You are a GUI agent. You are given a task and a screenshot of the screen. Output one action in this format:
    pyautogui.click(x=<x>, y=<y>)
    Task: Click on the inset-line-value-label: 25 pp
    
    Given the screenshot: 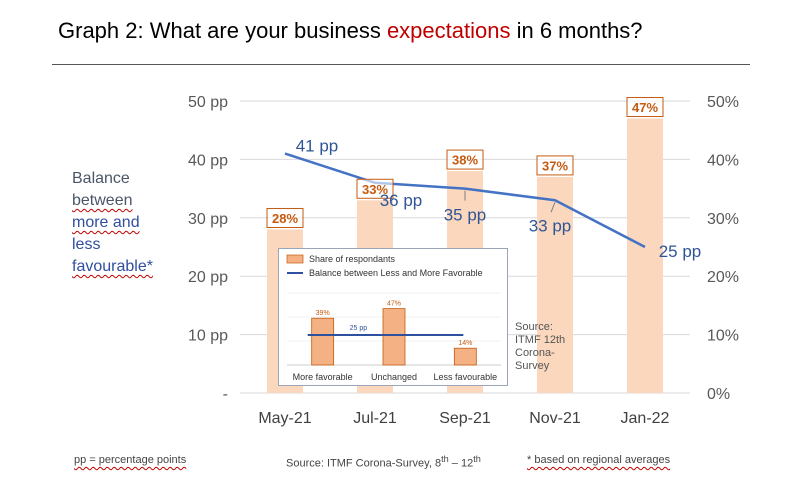 What is the action you would take?
    pyautogui.click(x=359, y=328)
    